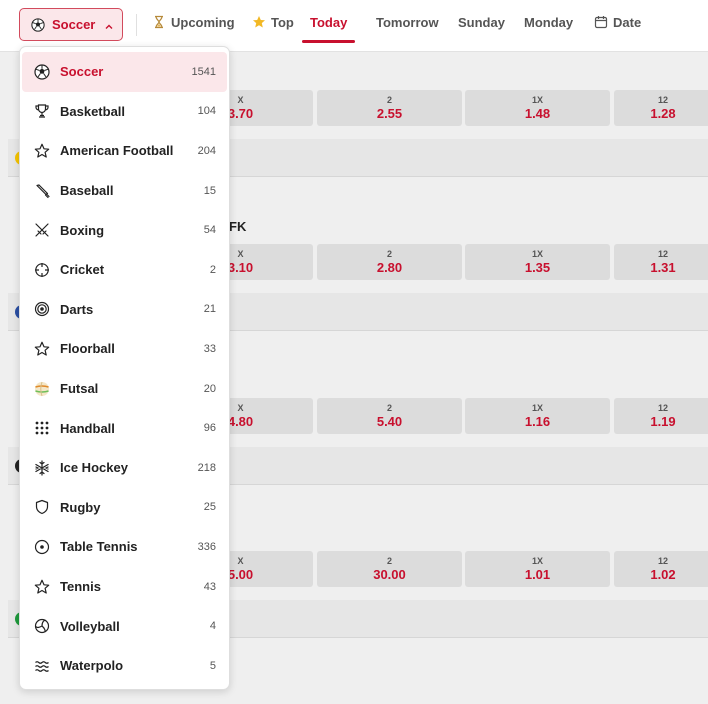 The image size is (708, 704). I want to click on odd-2-button: 2 2.55, so click(389, 108).